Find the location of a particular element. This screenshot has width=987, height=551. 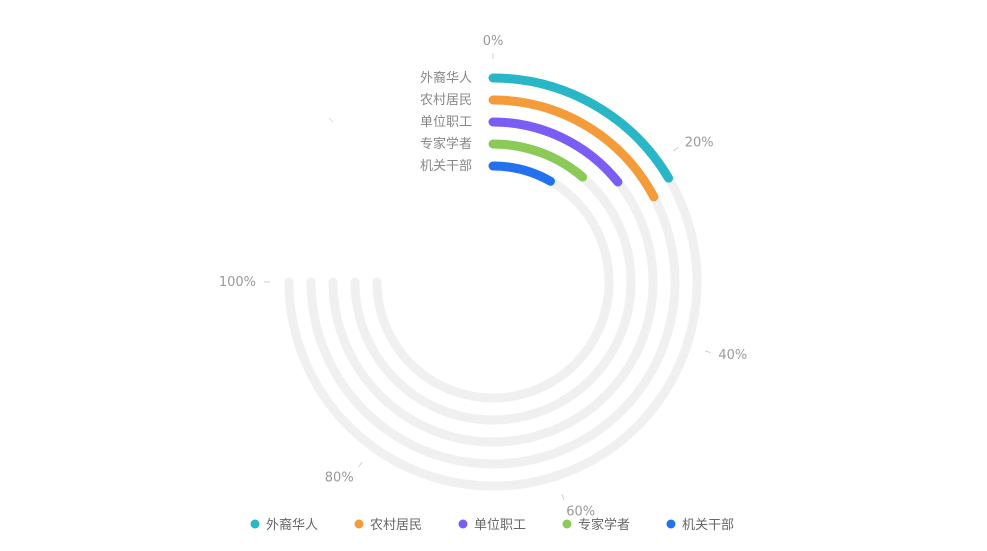

category-label: 单位职工 is located at coordinates (446, 122).